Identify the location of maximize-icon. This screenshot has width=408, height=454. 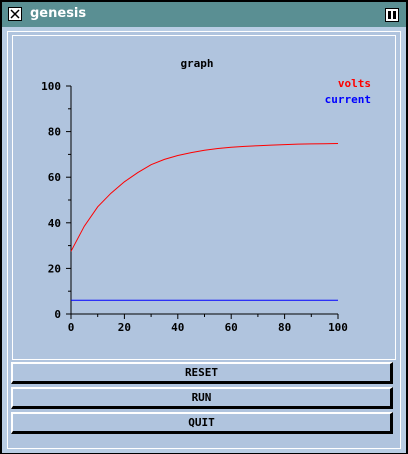
(392, 15).